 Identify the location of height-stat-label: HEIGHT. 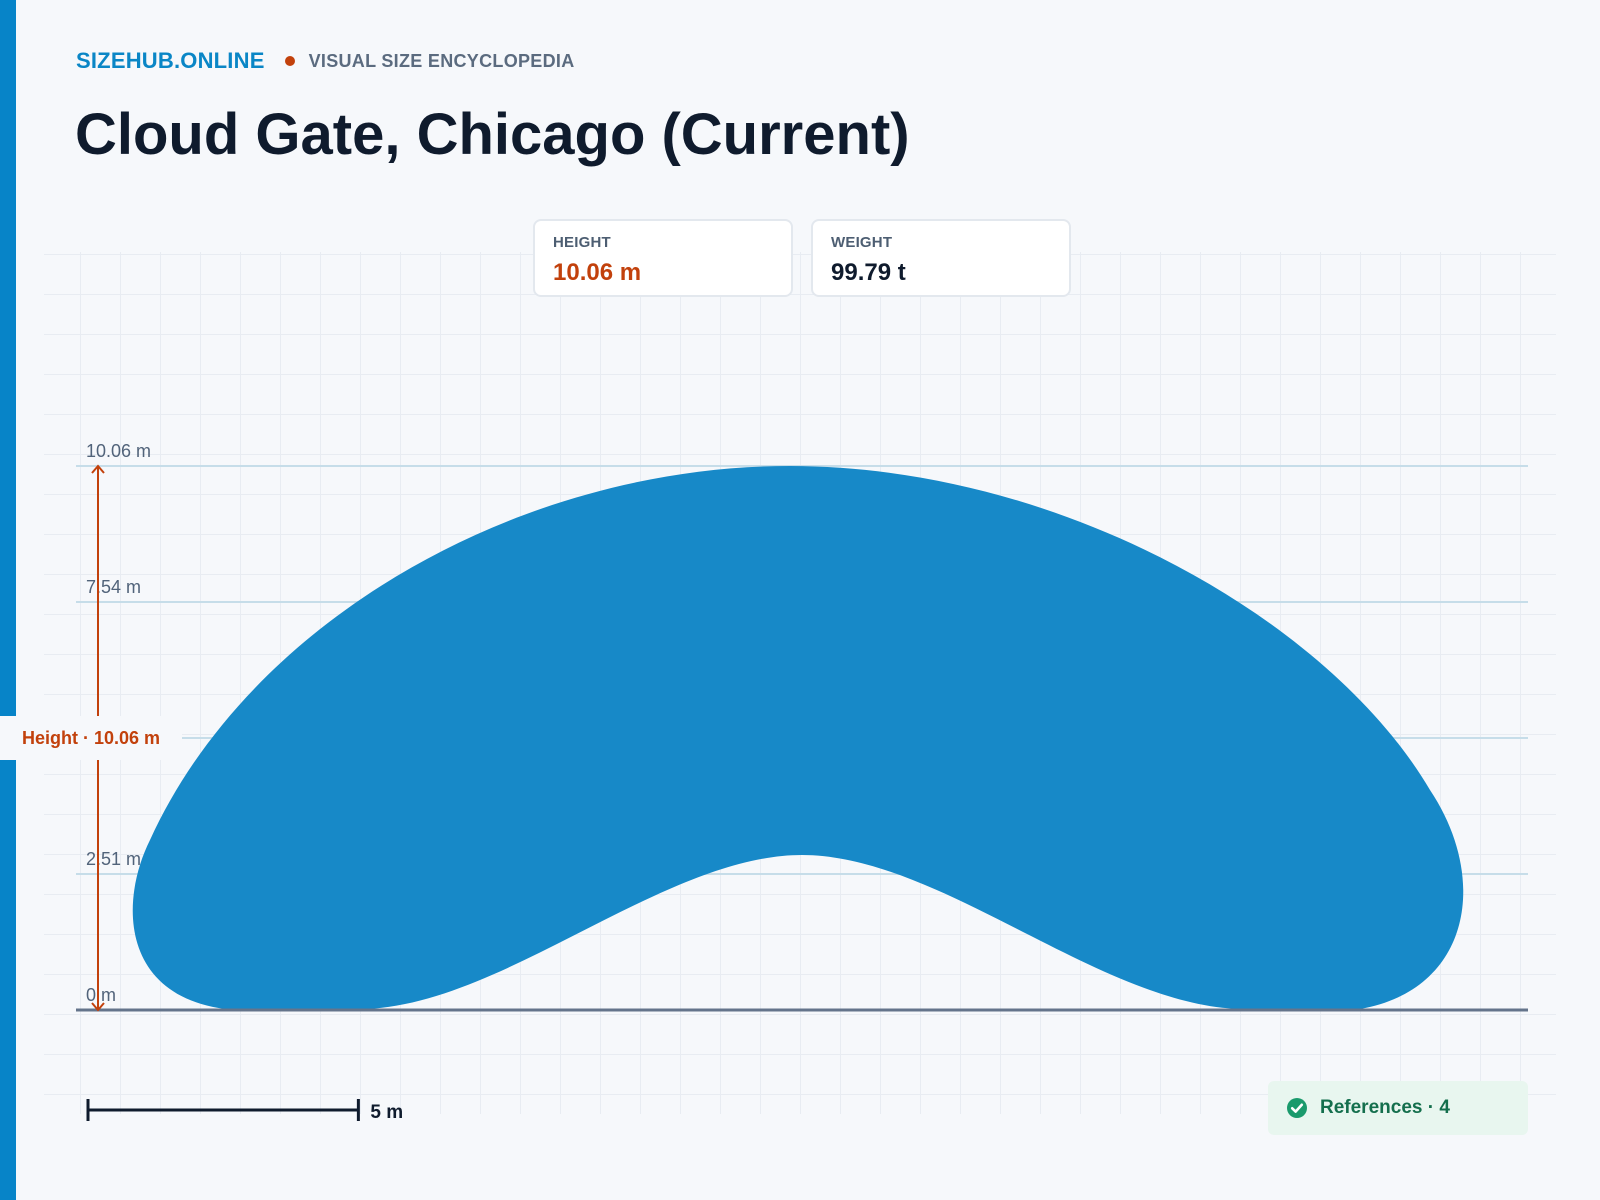
(582, 242).